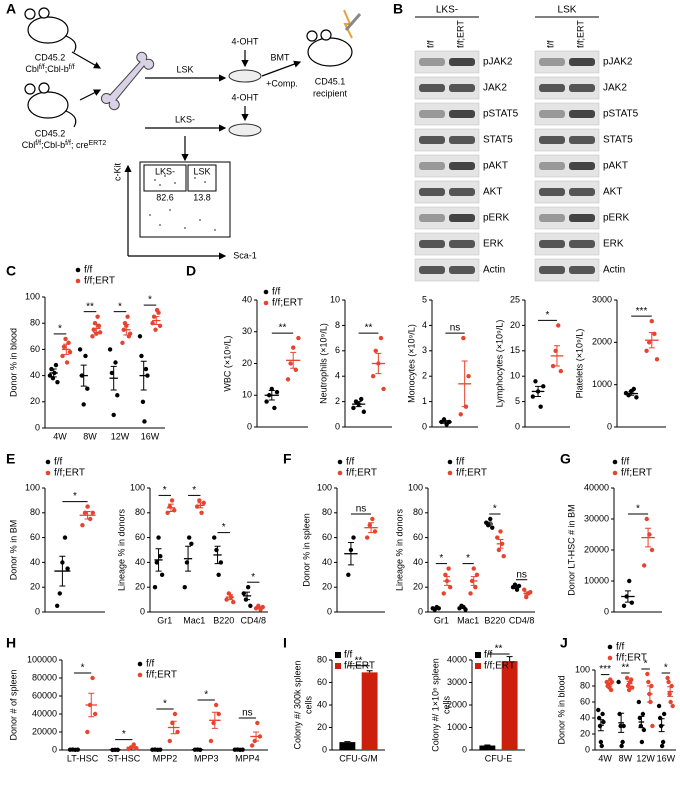 Image resolution: width=680 pixels, height=786 pixels. I want to click on treatment: 4-OHT, so click(246, 41).